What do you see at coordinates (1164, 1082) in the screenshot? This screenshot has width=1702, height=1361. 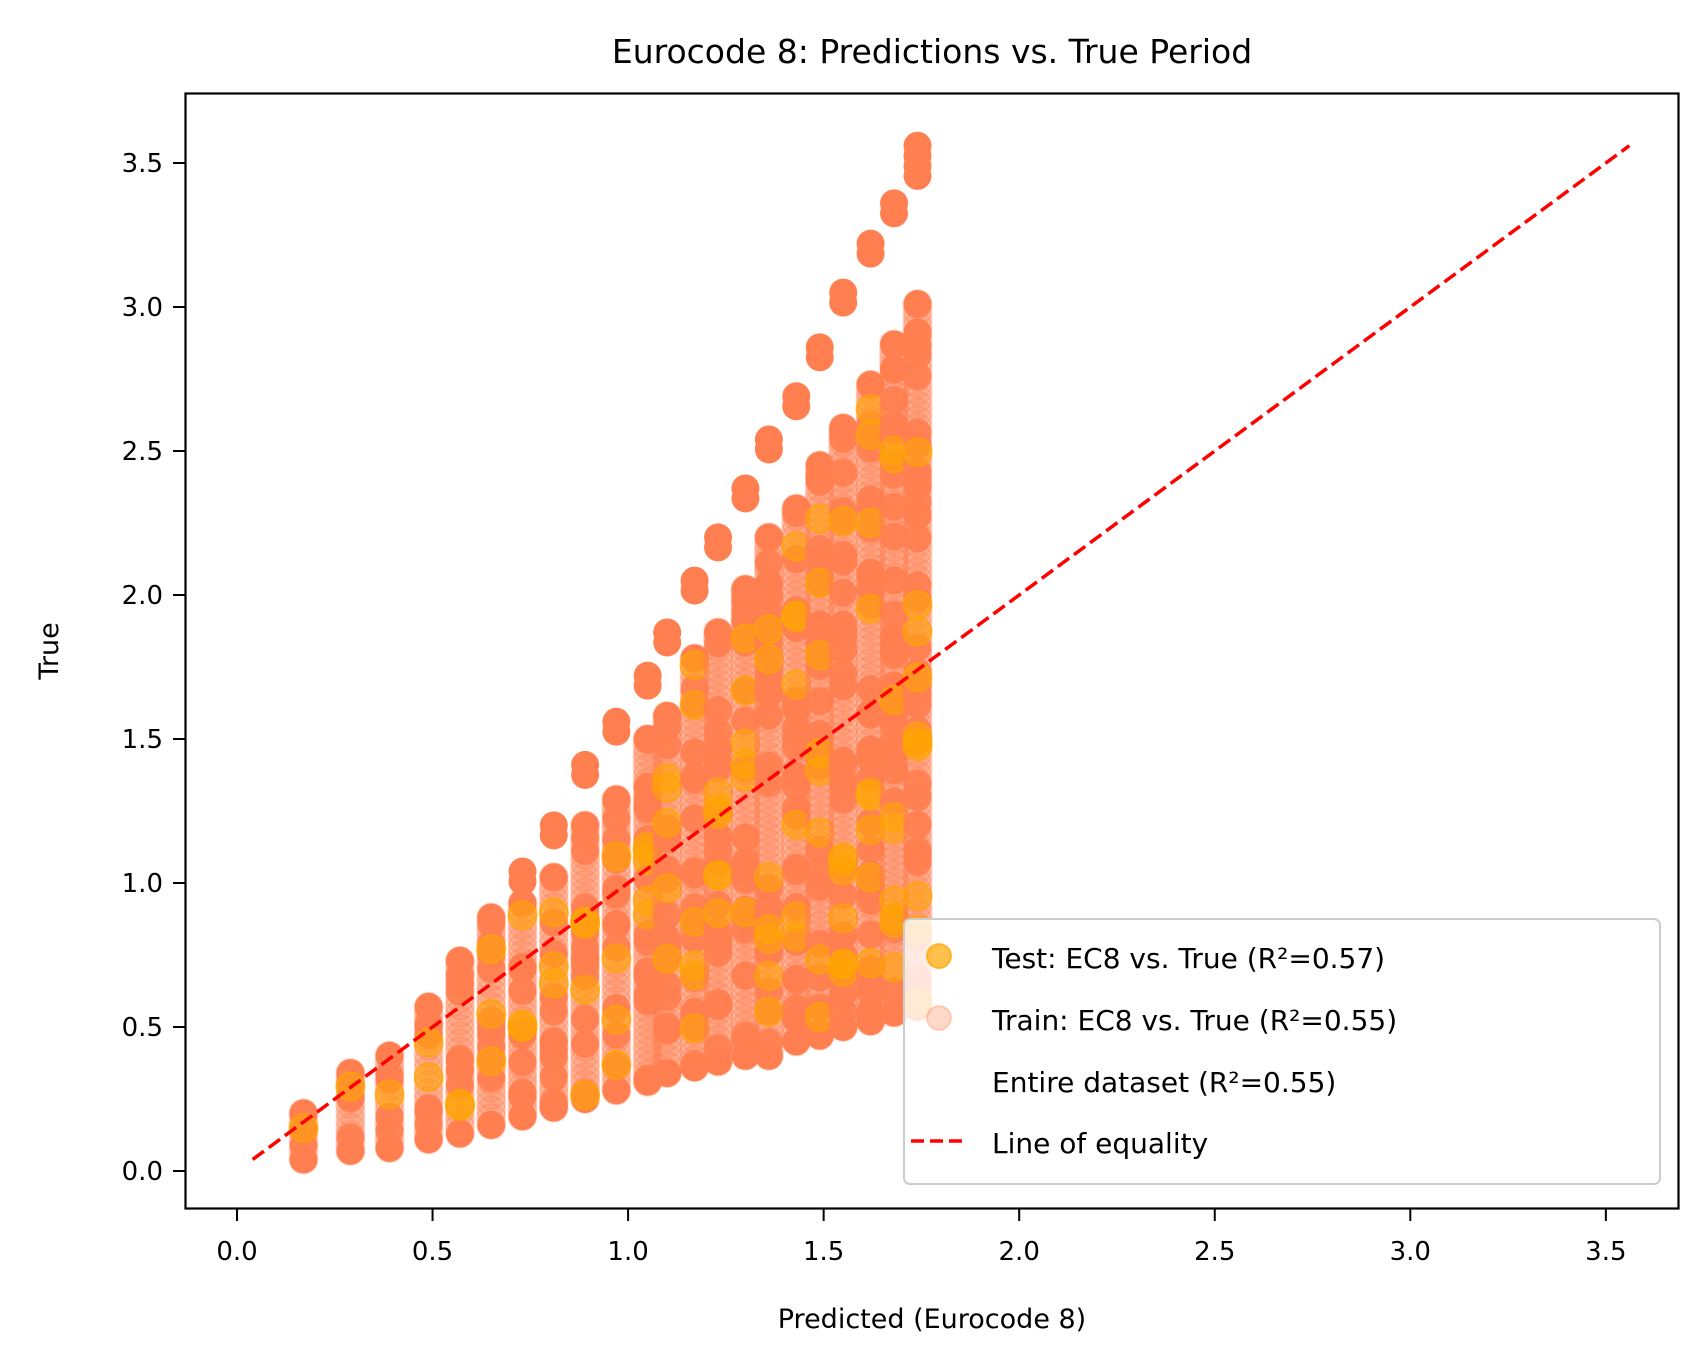 I see `legend-label-entire: Entire dataset (R²=0.55)` at bounding box center [1164, 1082].